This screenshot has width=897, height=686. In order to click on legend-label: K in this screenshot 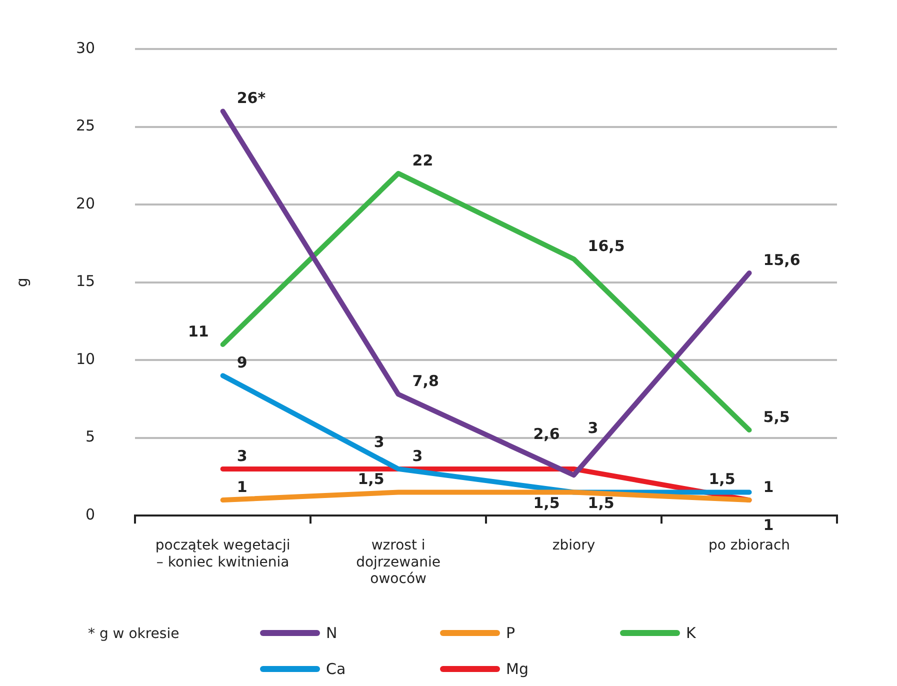, I will do `click(691, 633)`.